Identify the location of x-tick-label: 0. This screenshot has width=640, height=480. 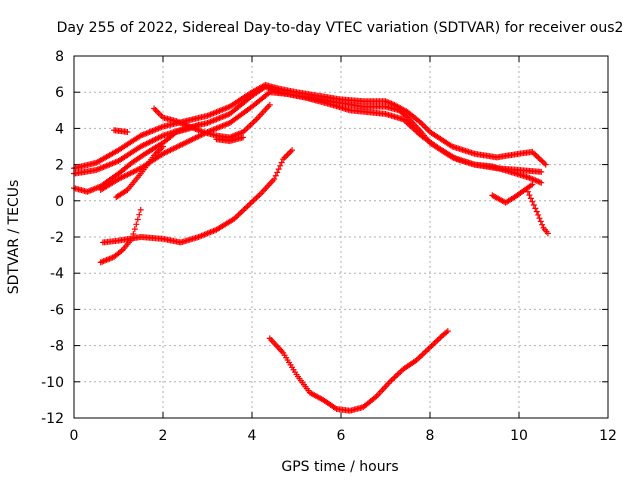
(74, 436).